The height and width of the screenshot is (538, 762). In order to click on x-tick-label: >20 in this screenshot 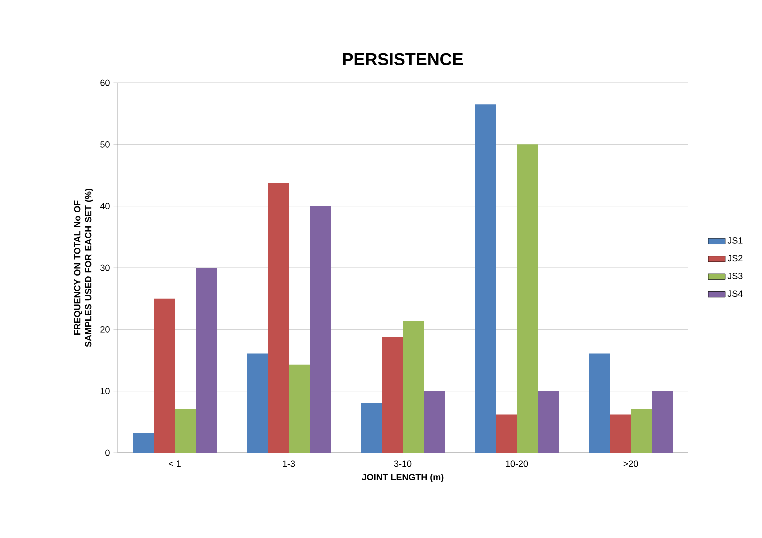, I will do `click(631, 464)`.